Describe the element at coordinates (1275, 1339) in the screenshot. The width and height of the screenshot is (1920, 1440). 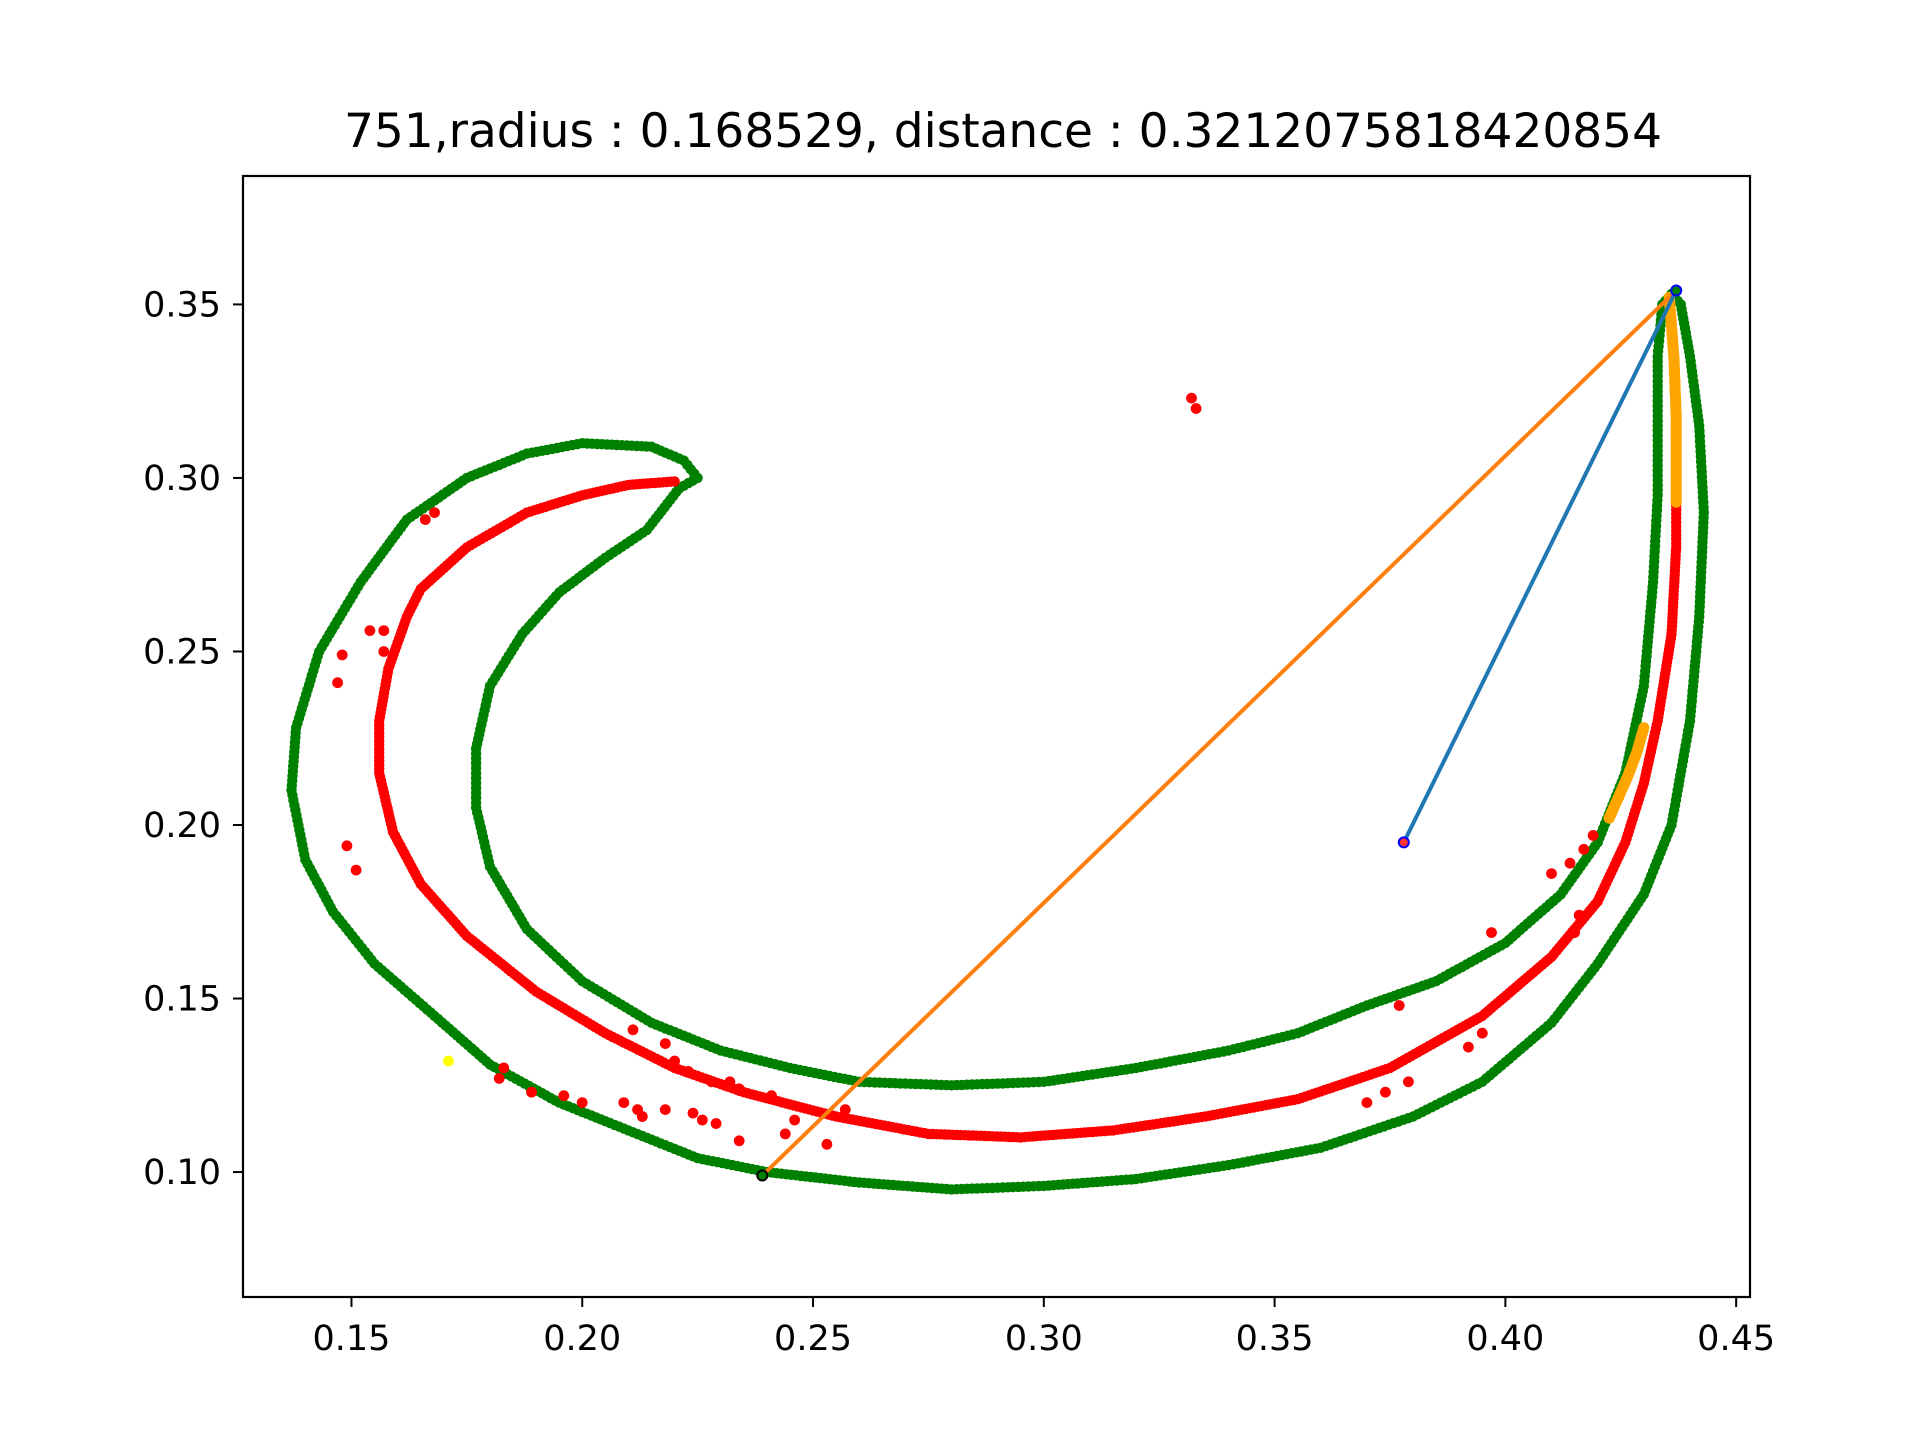
I see `x-tick-label: 0.35` at that location.